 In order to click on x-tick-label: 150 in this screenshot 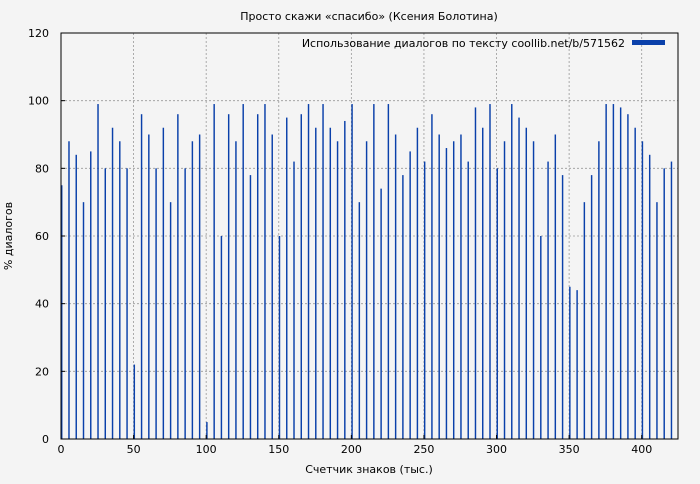, I will do `click(278, 449)`.